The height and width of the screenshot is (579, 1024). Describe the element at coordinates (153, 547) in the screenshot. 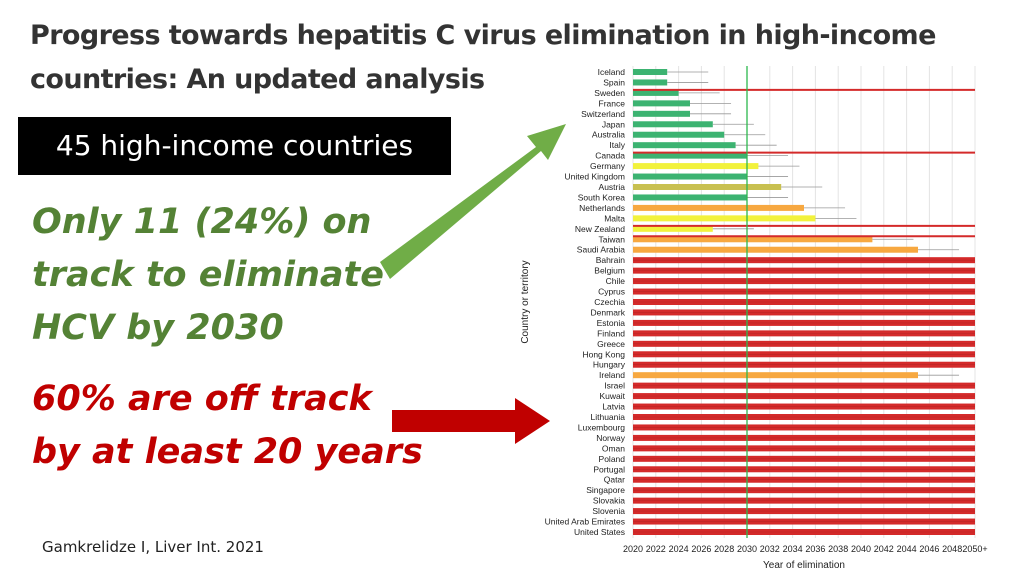

I see `citation: Gamkrelidze I, Liver Int. 2021` at that location.